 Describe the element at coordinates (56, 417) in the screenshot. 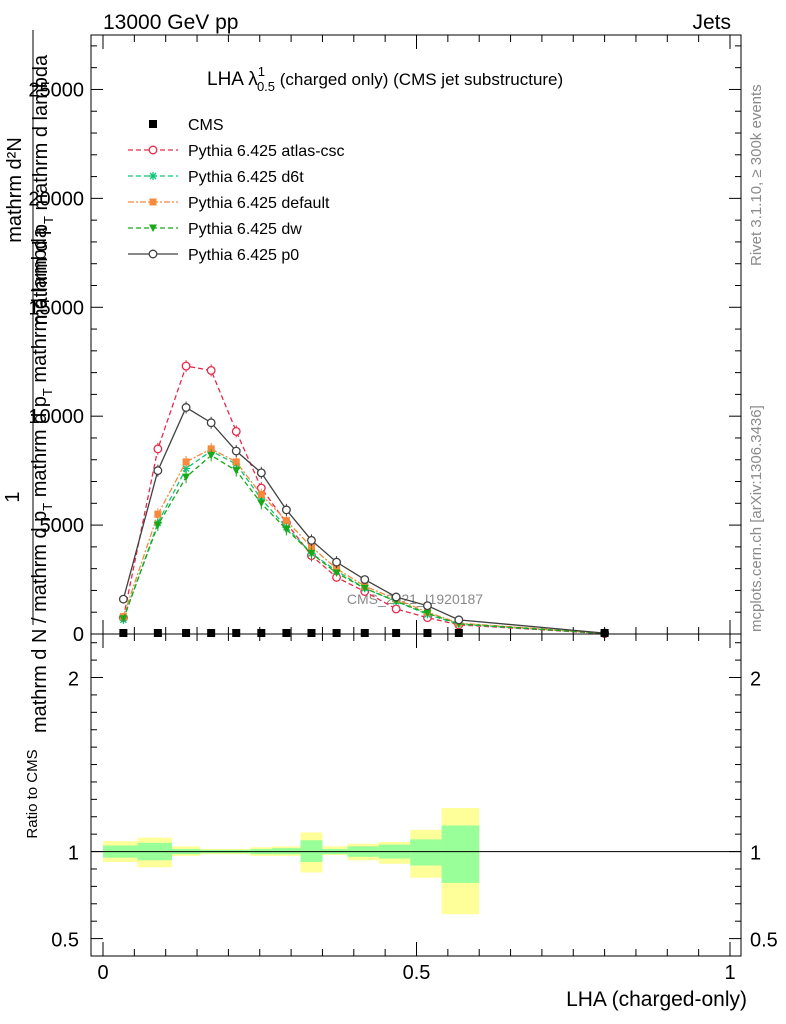

I see `main-y-tick-label: 10000` at that location.